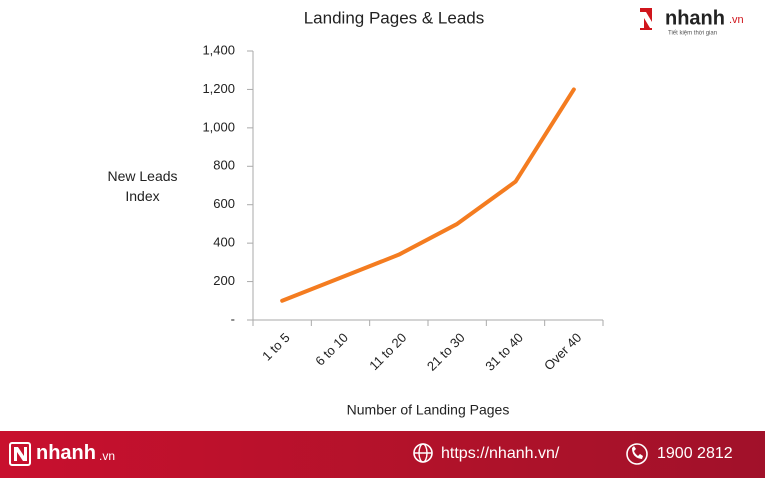 The image size is (765, 478). Describe the element at coordinates (66, 453) in the screenshot. I see `footer-logo: nhanh` at that location.